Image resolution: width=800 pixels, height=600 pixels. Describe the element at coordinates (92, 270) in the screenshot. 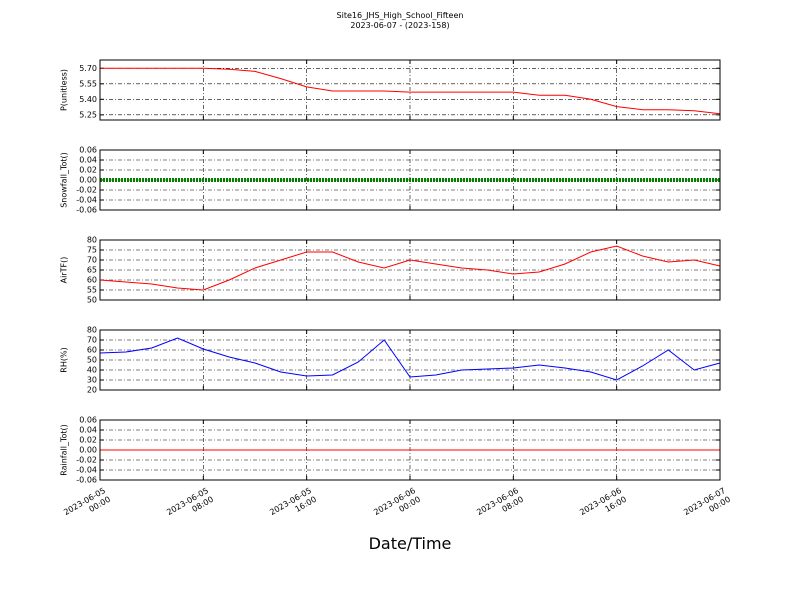

I see `y-tick-label: 65` at that location.